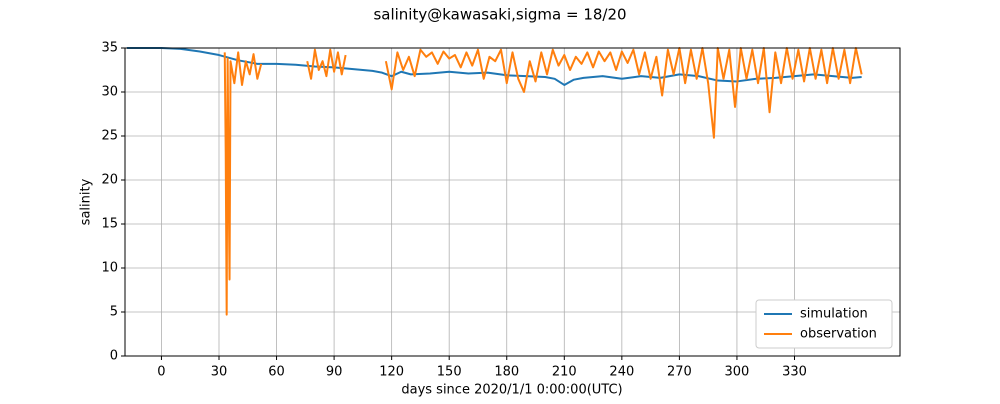 This screenshot has height=404, width=1000. Describe the element at coordinates (499, 15) in the screenshot. I see `chart-title: salinity@kawasaki,sigma = 18/20` at that location.